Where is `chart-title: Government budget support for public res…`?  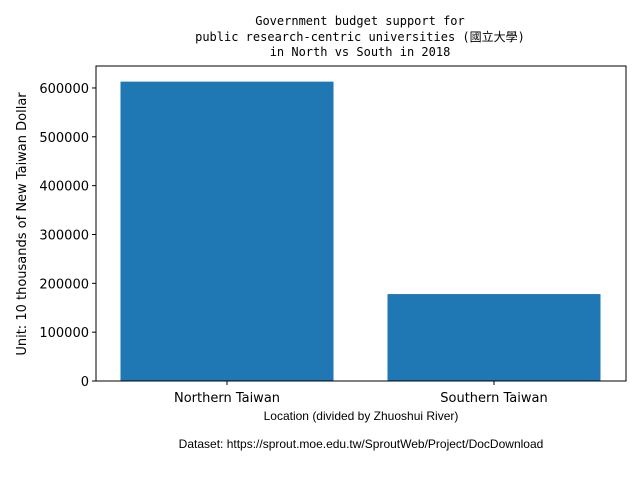 chart-title: Government budget support for public res… is located at coordinates (360, 36).